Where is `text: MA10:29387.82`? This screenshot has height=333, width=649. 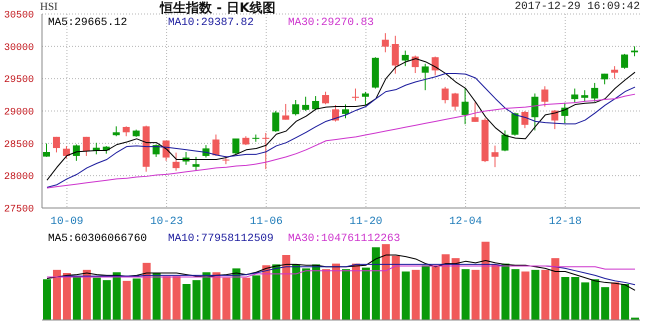
text: MA10:29387.82 is located at coordinates (211, 23).